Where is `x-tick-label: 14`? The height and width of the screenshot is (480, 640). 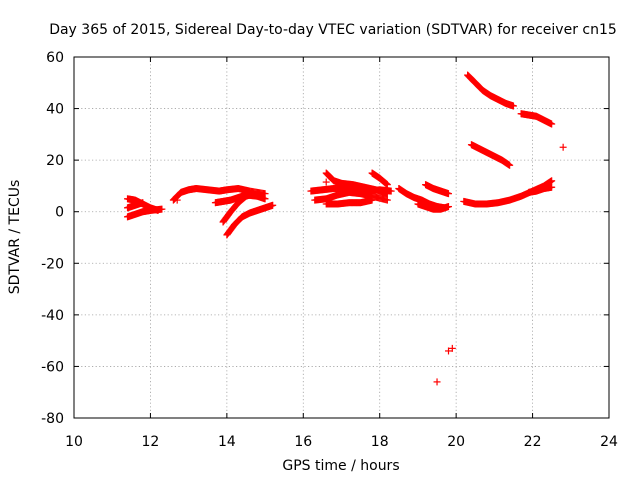 x-tick-label: 14 is located at coordinates (227, 442).